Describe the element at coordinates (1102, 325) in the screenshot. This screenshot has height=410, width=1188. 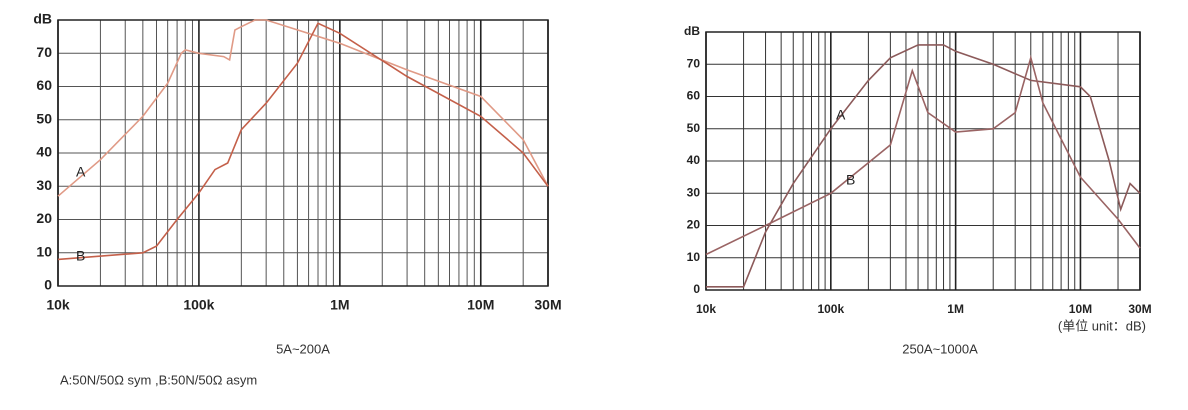
I see `unit-note: (单位 unit：dB)` at that location.